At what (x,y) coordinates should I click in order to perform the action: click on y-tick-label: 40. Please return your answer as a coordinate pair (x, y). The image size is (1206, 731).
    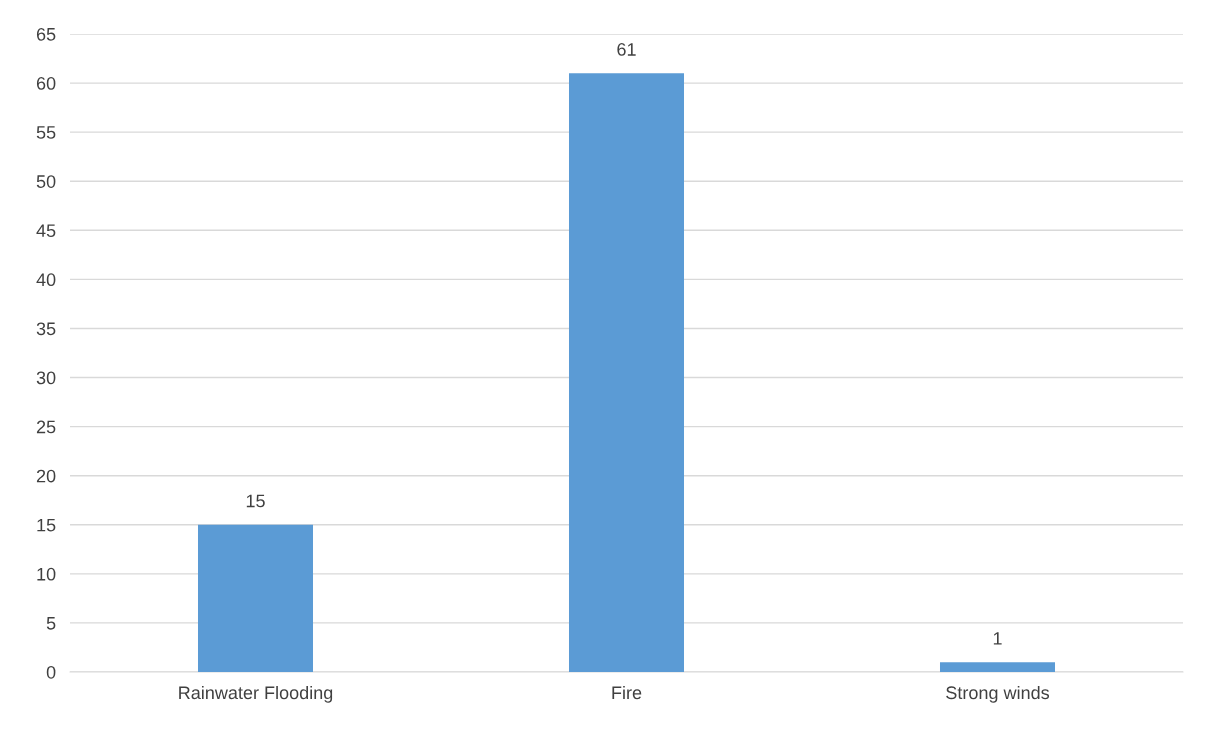
    Looking at the image, I should click on (46, 280).